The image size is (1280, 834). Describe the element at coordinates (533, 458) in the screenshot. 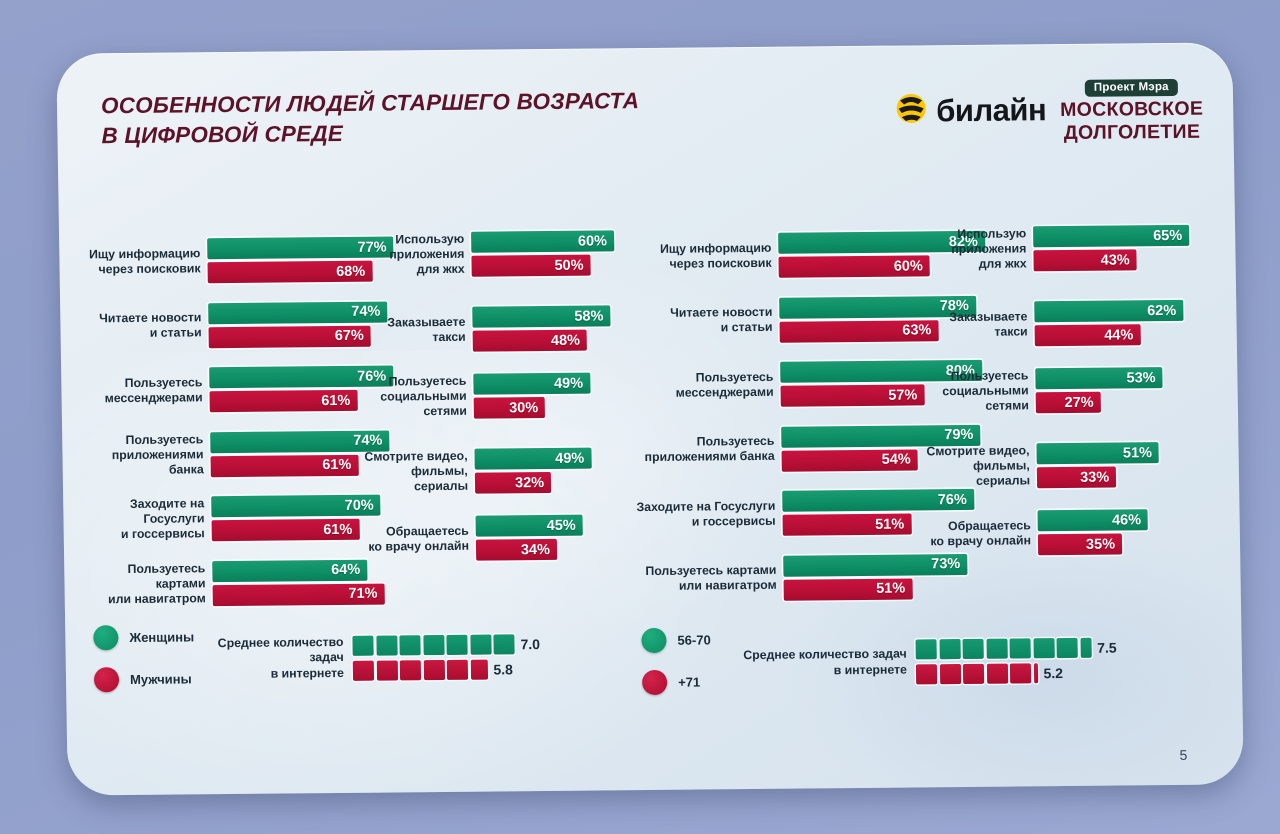

I see `bar-primary: 49%` at that location.